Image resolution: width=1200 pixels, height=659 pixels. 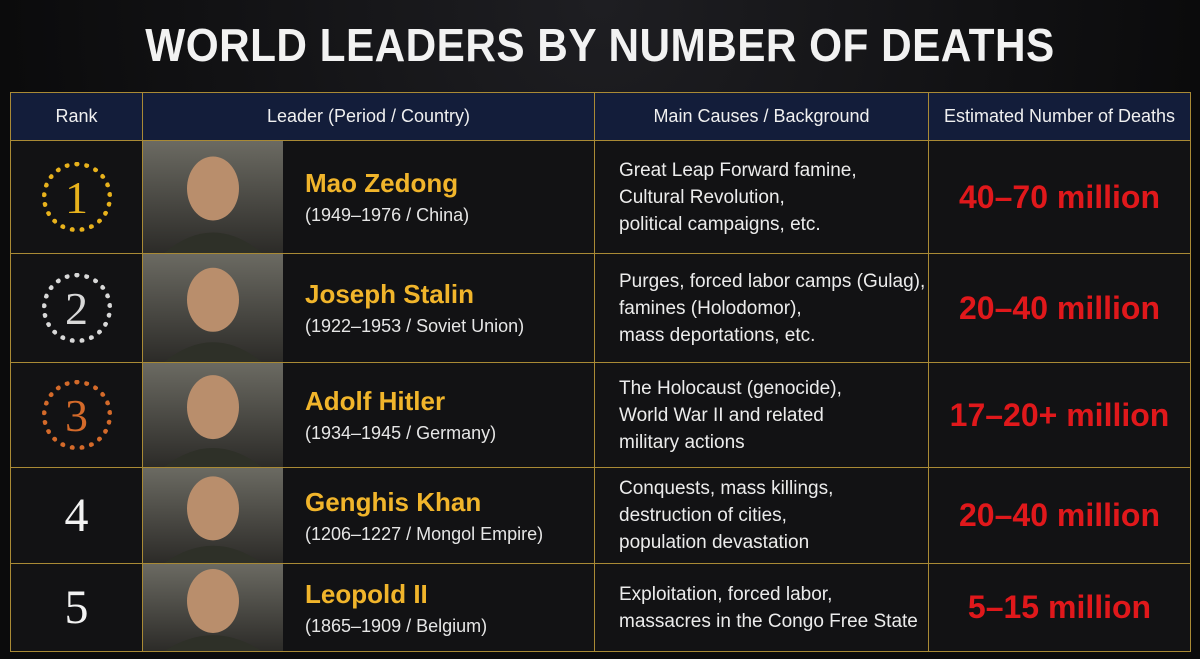 What do you see at coordinates (721, 415) in the screenshot?
I see `cause-line: World War II and related` at bounding box center [721, 415].